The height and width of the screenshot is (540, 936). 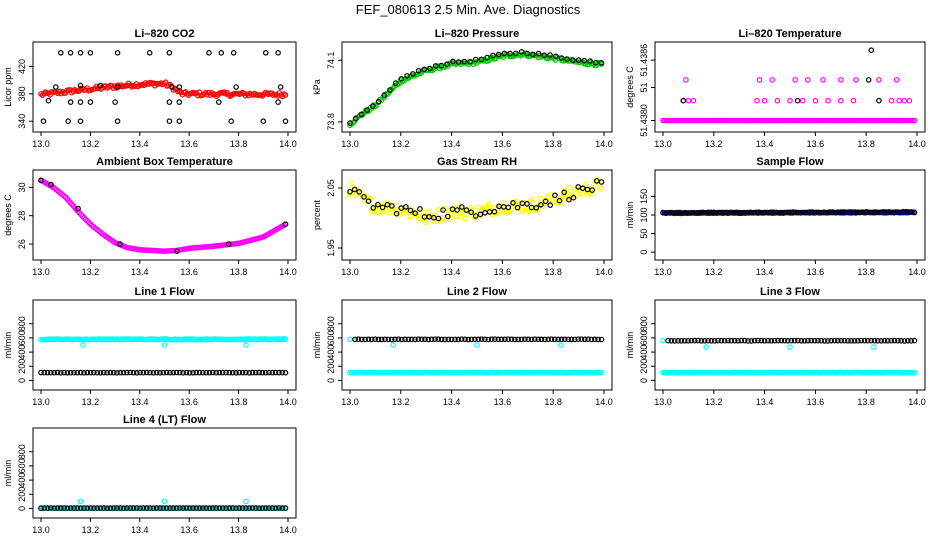 What do you see at coordinates (91, 402) in the screenshot?
I see `x-tick-label: 13.2` at bounding box center [91, 402].